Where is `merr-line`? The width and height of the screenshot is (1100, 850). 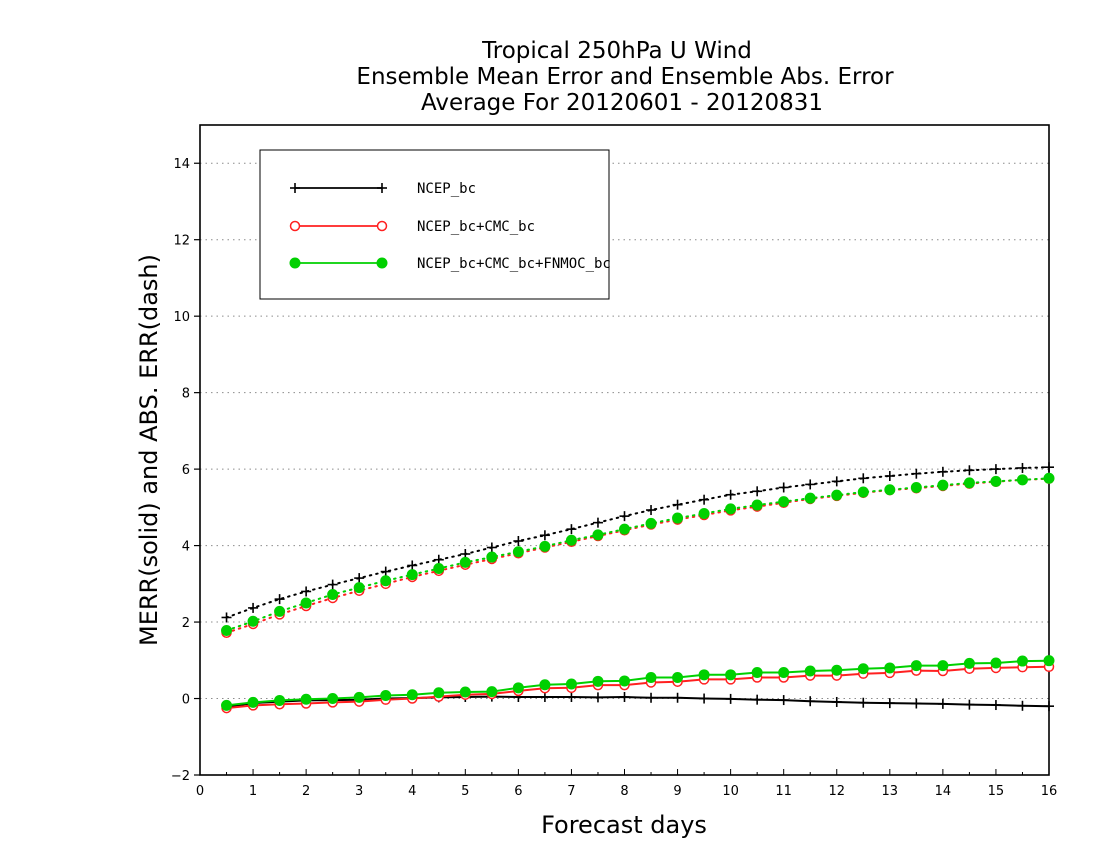
merr-line is located at coordinates (638, 687).